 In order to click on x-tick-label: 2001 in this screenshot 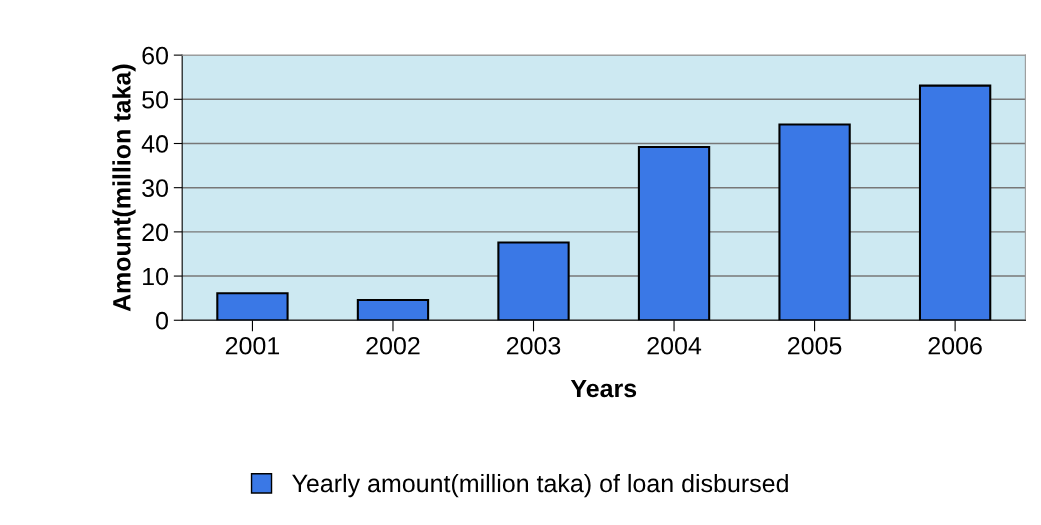, I will do `click(252, 345)`.